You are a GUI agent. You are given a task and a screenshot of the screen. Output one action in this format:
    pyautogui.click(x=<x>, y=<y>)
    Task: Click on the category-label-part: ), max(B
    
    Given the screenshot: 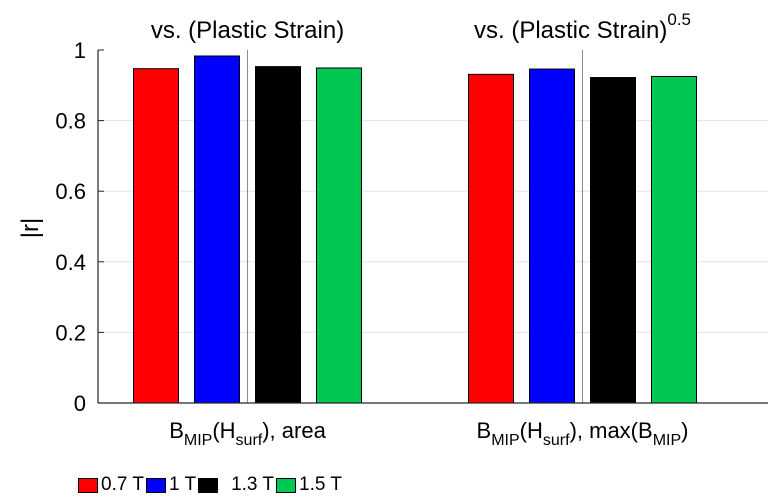 What is the action you would take?
    pyautogui.click(x=611, y=430)
    